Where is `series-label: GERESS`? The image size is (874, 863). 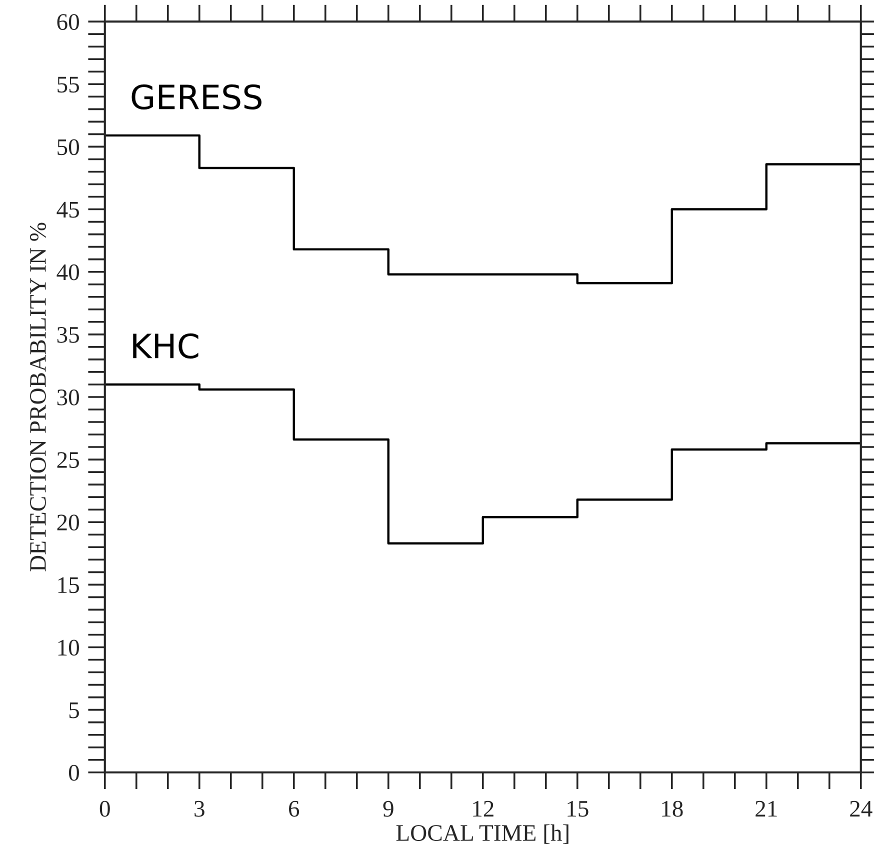
series-label: GERESS is located at coordinates (197, 97).